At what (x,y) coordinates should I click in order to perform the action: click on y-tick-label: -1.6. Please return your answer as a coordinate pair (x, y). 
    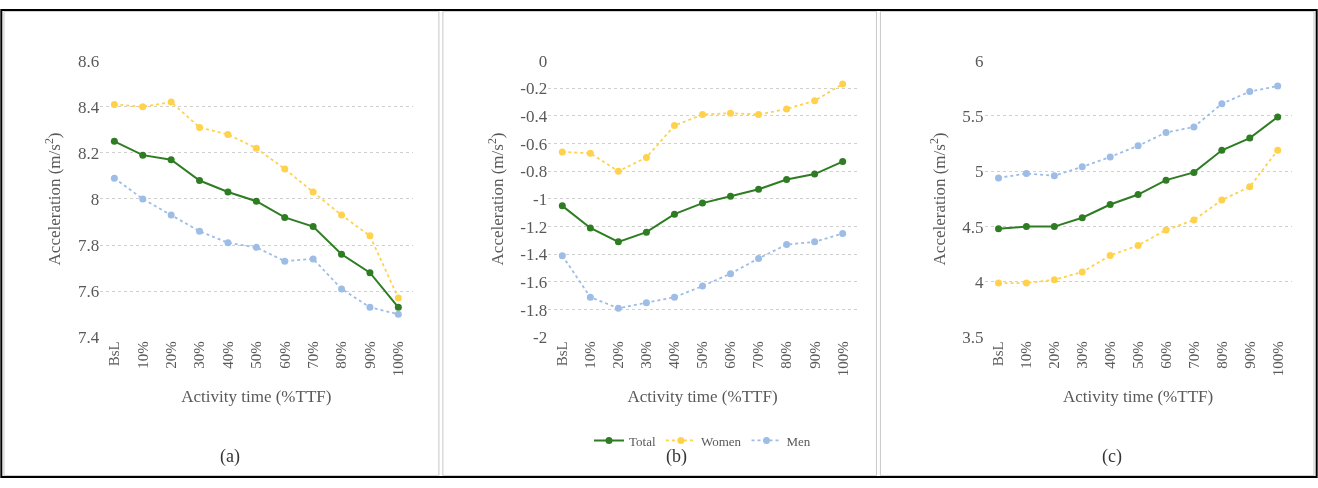
    Looking at the image, I should click on (534, 282).